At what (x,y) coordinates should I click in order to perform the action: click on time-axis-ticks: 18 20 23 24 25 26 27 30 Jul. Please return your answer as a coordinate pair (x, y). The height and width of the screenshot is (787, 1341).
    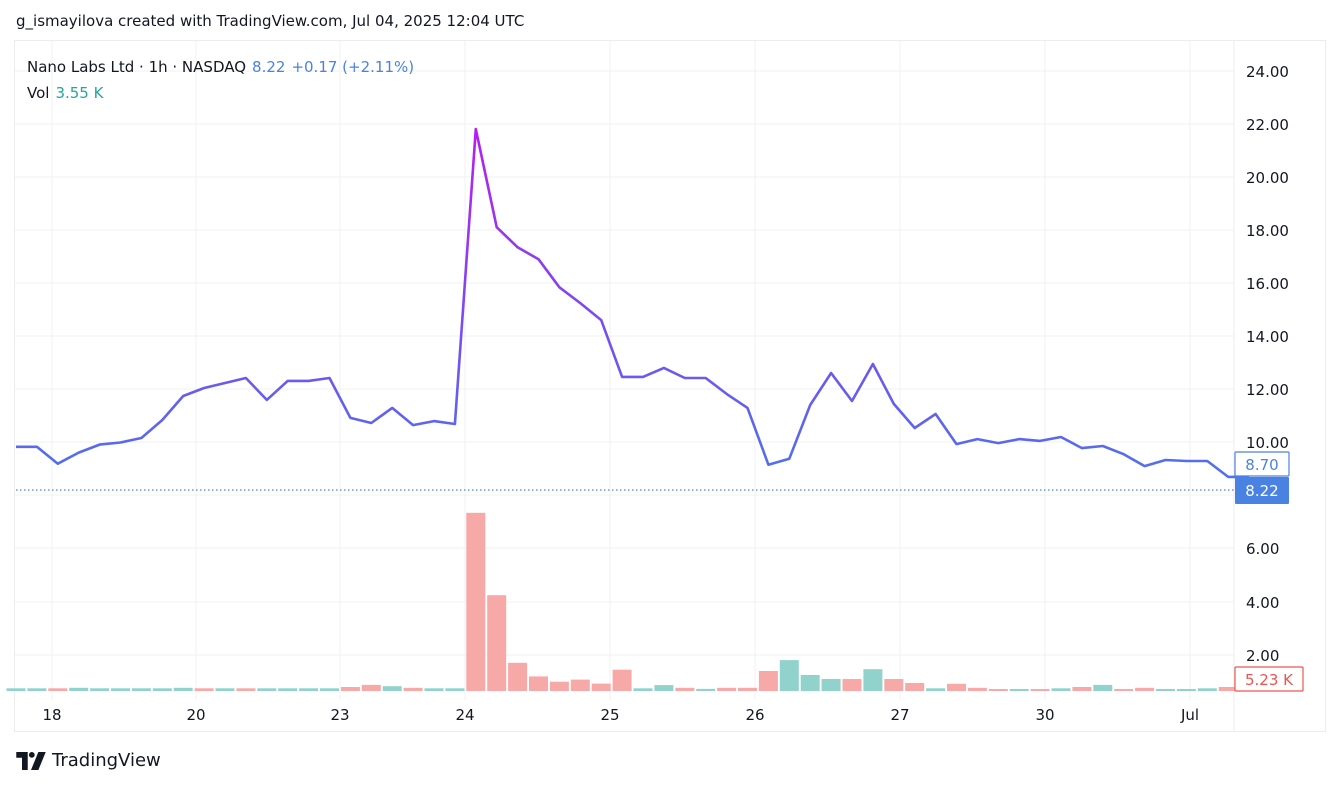
    Looking at the image, I should click on (620, 715).